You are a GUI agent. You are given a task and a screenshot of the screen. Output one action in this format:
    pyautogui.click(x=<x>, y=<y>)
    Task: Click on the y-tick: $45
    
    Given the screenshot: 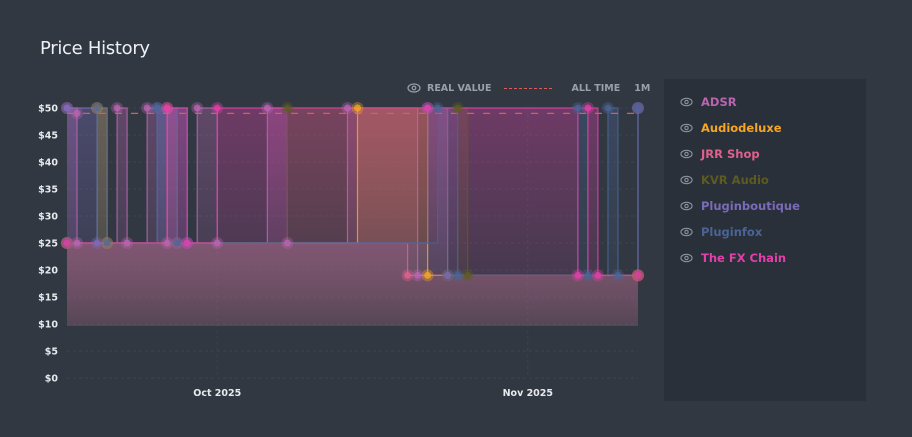 What is the action you would take?
    pyautogui.click(x=48, y=136)
    